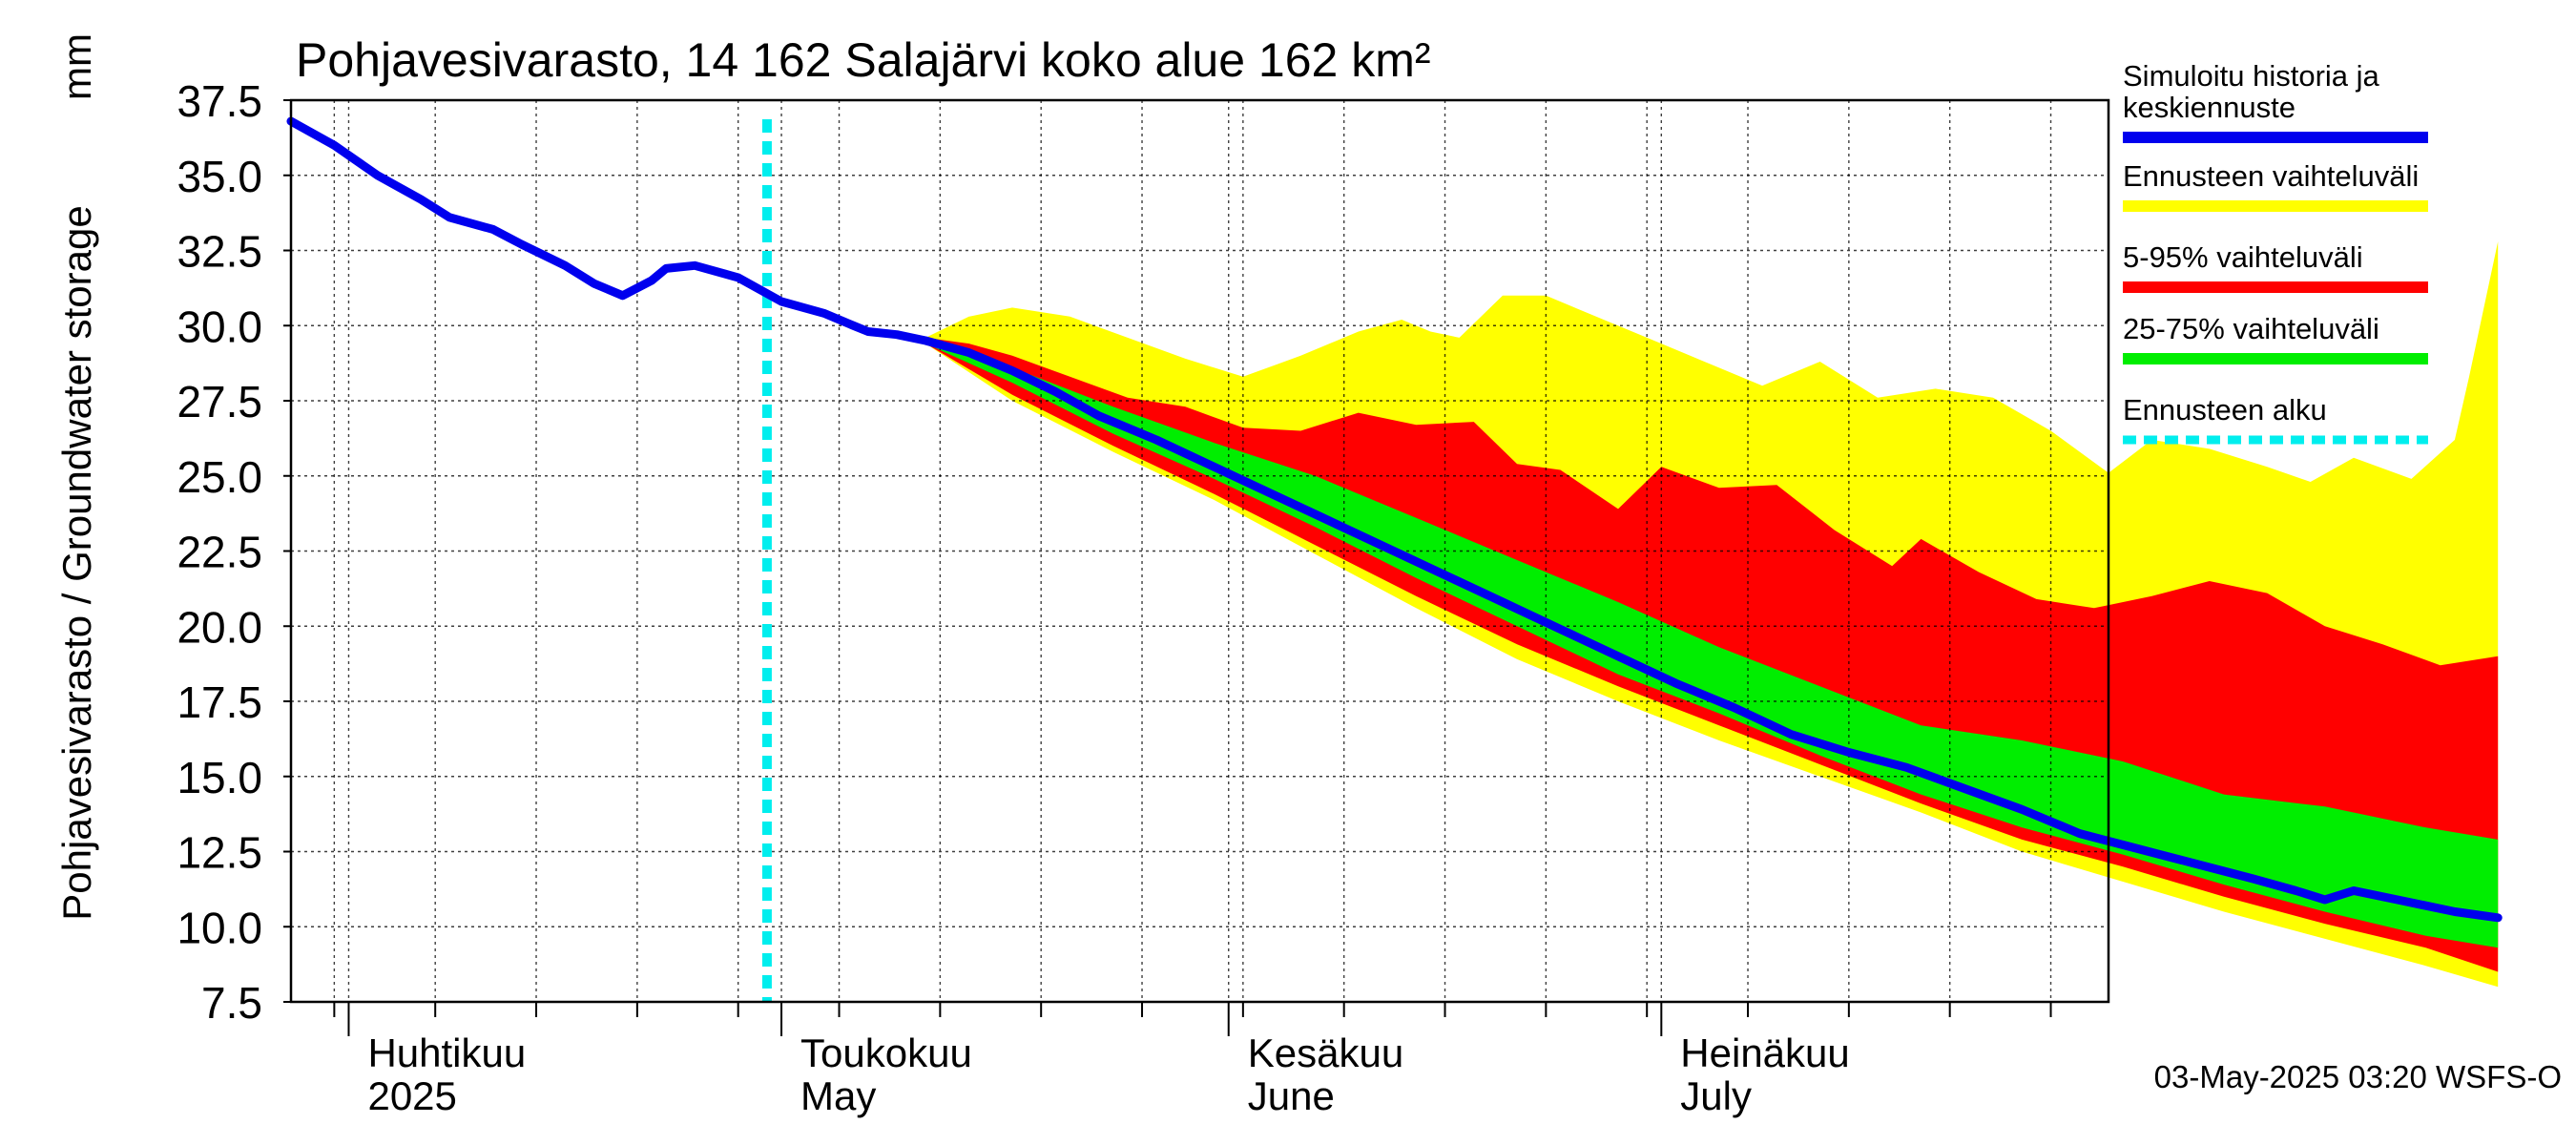  I want to click on y-unit-label: mm, so click(76, 66).